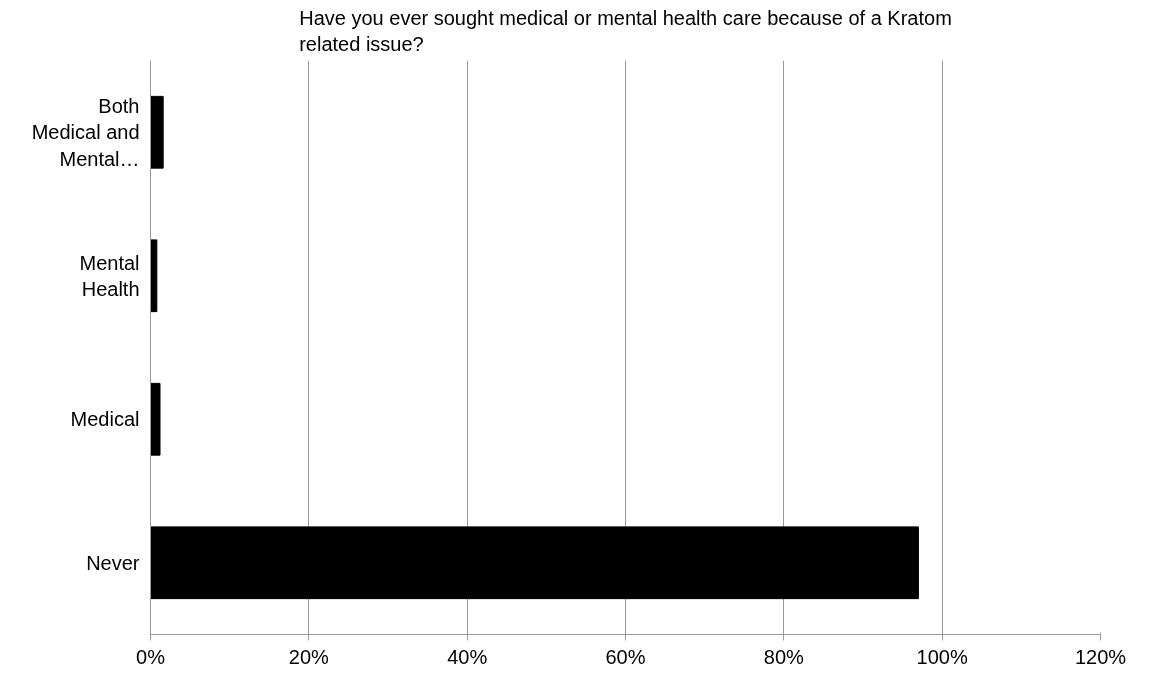  What do you see at coordinates (109, 275) in the screenshot?
I see `y-tick-label: Mental Health` at bounding box center [109, 275].